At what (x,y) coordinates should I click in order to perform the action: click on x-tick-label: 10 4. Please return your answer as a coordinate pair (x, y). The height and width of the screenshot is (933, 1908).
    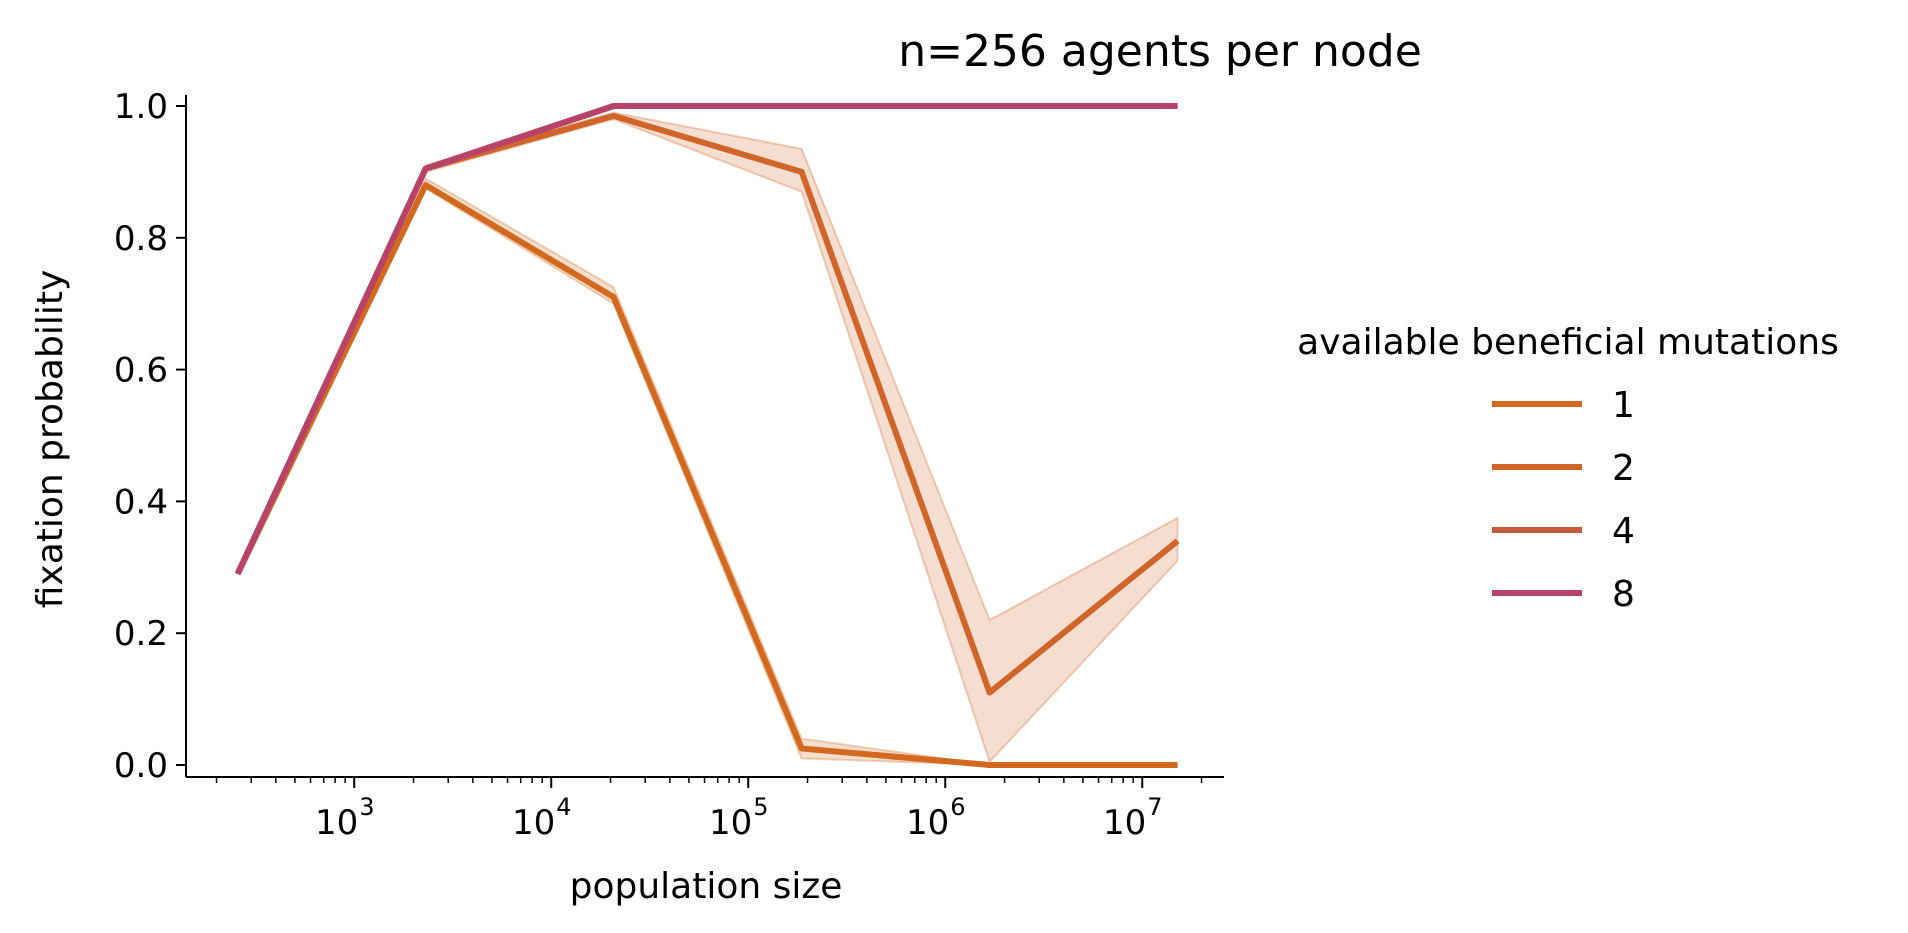
    Looking at the image, I should click on (542, 818).